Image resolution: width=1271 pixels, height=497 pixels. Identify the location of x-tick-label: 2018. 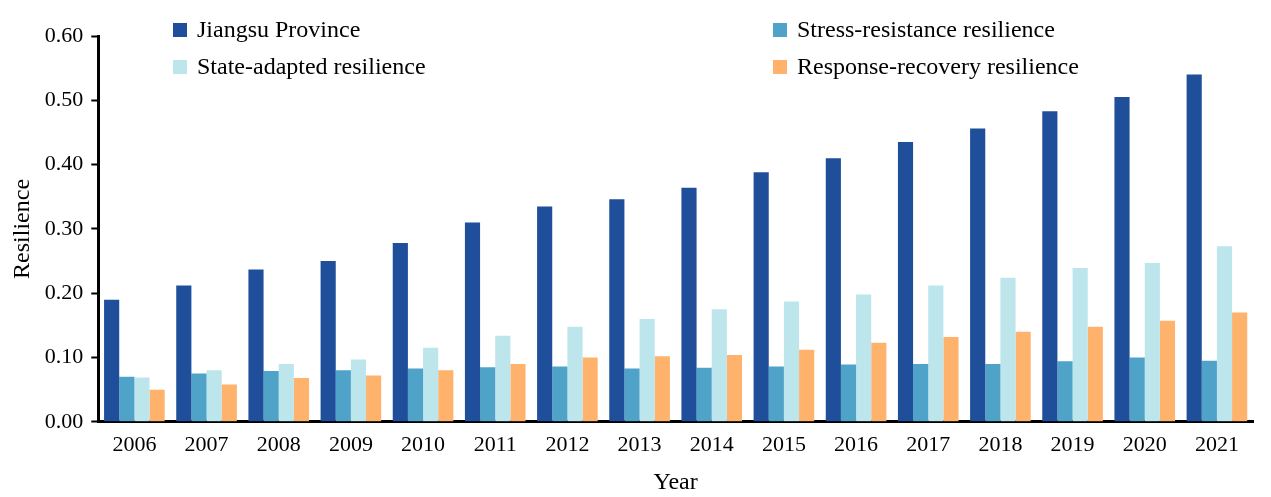
(1000, 443).